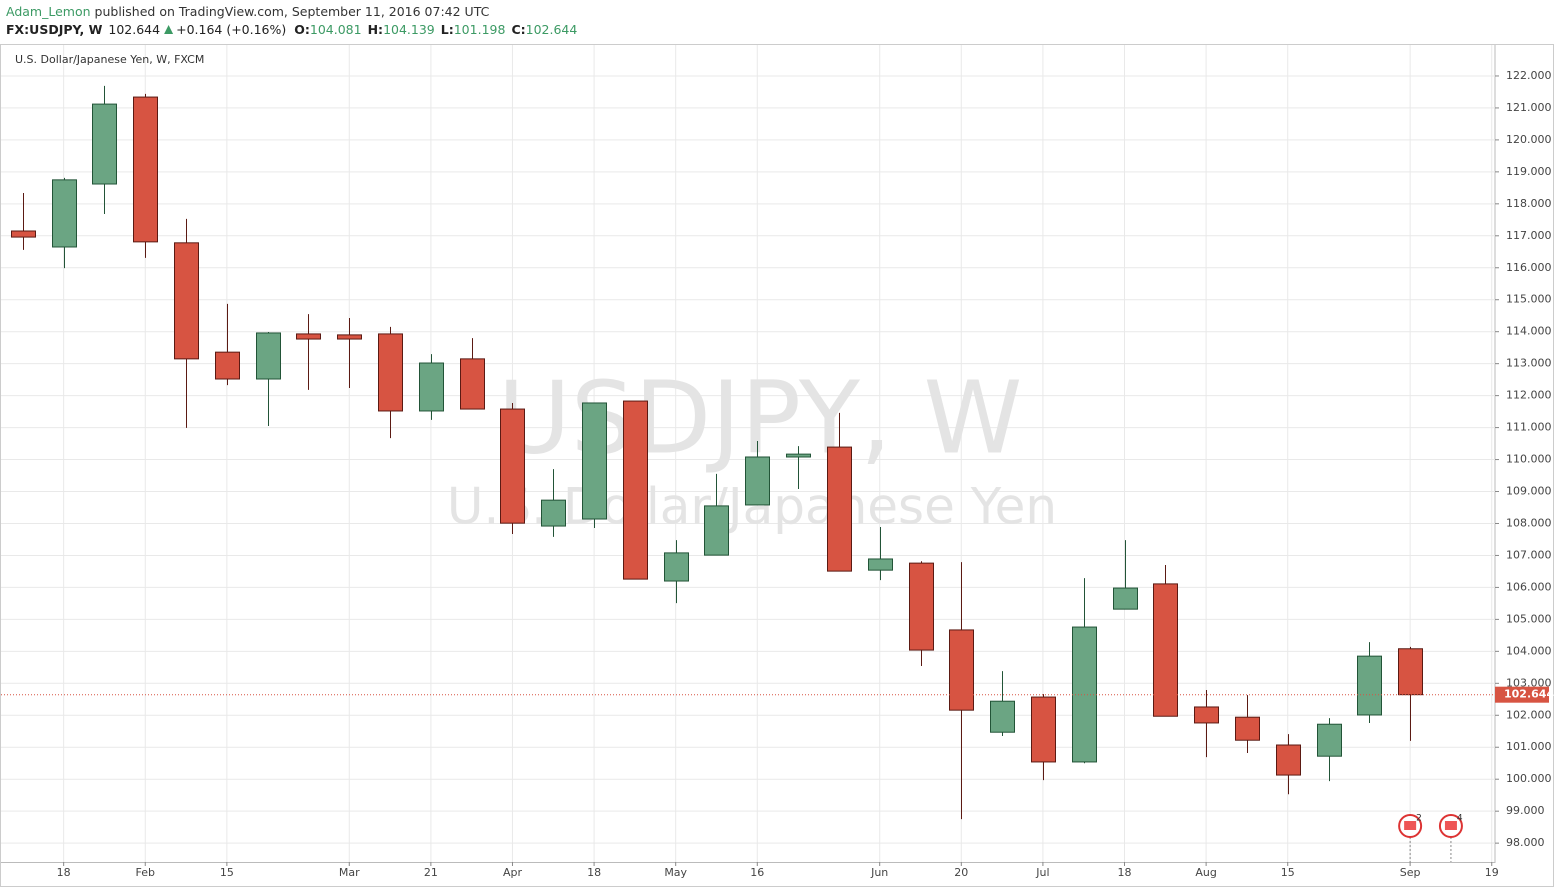 The image size is (1555, 887). I want to click on y-tick-label: 117.000, so click(1529, 235).